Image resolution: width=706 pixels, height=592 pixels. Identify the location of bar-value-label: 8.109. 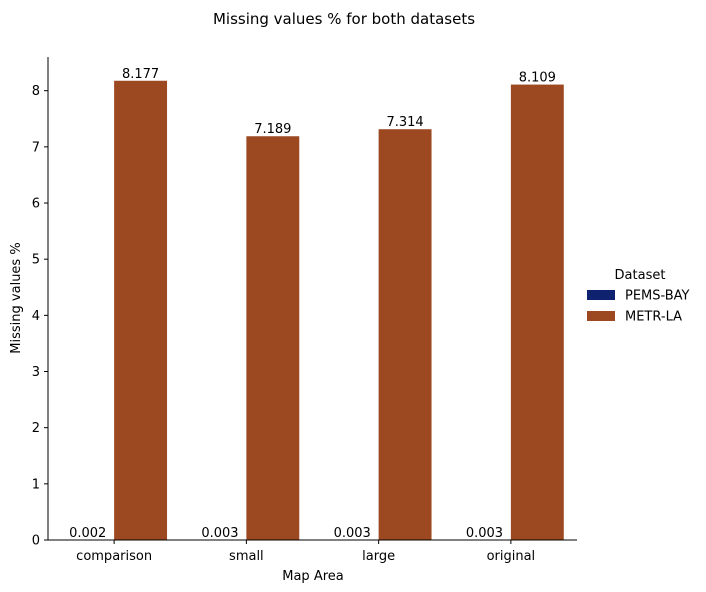
(537, 78).